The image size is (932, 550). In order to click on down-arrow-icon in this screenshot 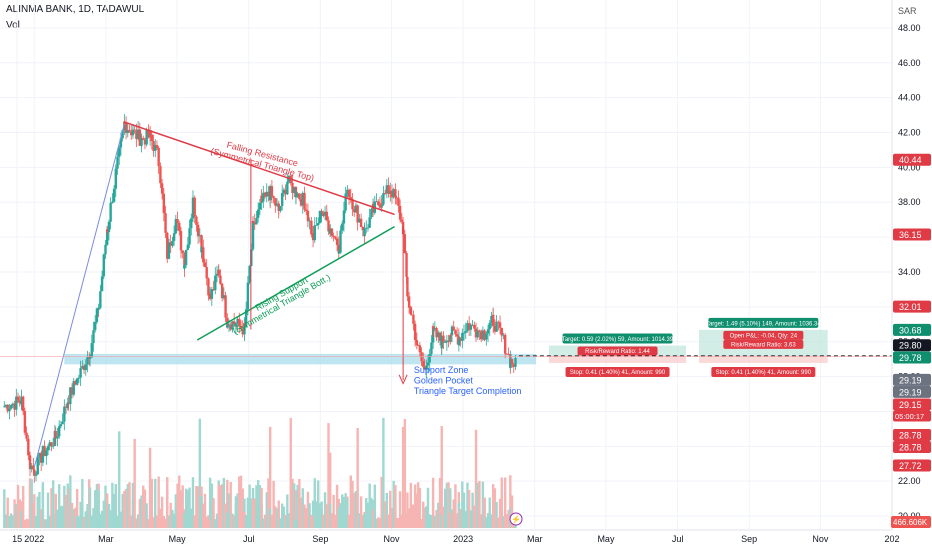, I will do `click(403, 379)`.